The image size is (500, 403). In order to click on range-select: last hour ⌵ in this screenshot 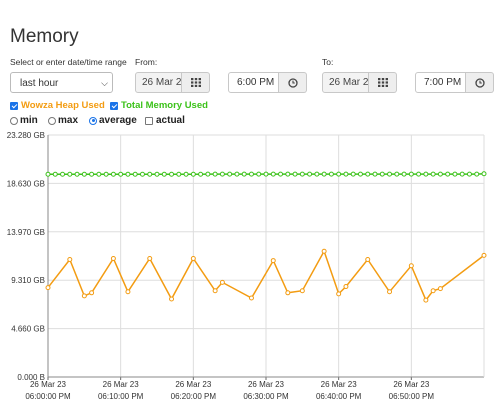, I will do `click(61, 82)`.